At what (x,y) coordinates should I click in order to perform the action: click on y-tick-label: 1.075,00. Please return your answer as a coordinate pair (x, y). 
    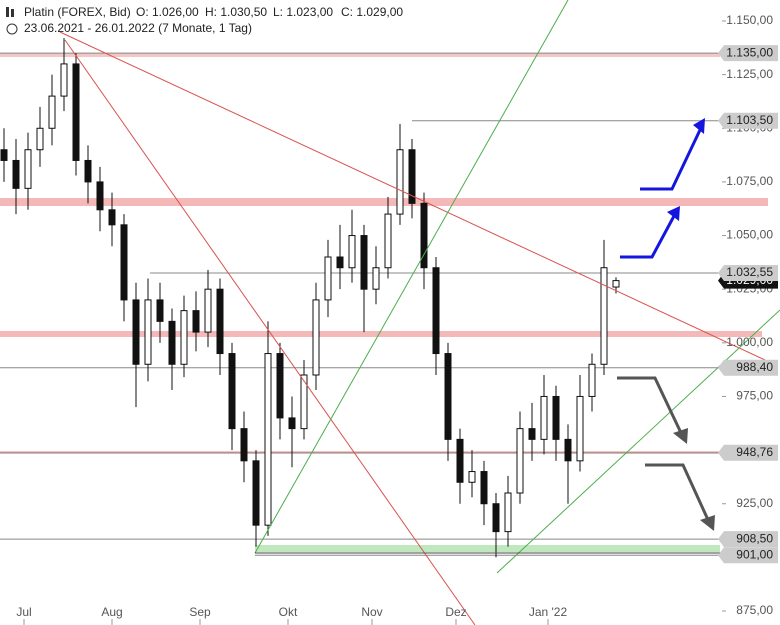
    Looking at the image, I should click on (749, 181).